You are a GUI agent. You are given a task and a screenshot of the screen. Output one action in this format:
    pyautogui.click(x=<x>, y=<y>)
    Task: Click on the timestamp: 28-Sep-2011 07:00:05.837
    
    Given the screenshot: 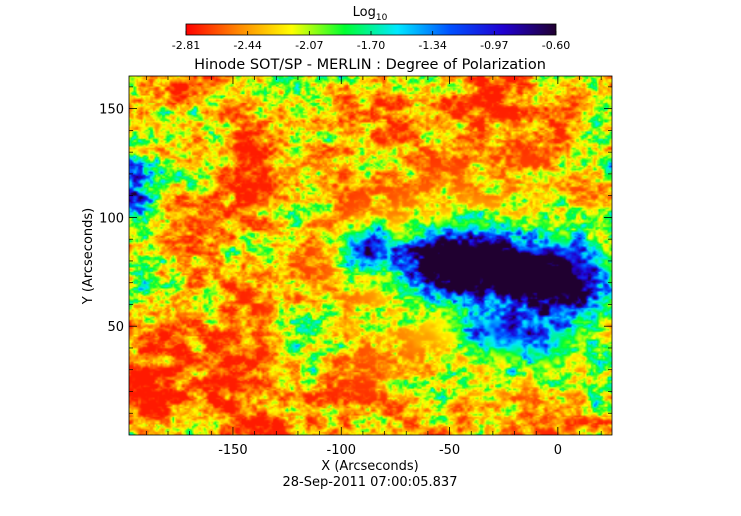 What is the action you would take?
    pyautogui.click(x=370, y=482)
    